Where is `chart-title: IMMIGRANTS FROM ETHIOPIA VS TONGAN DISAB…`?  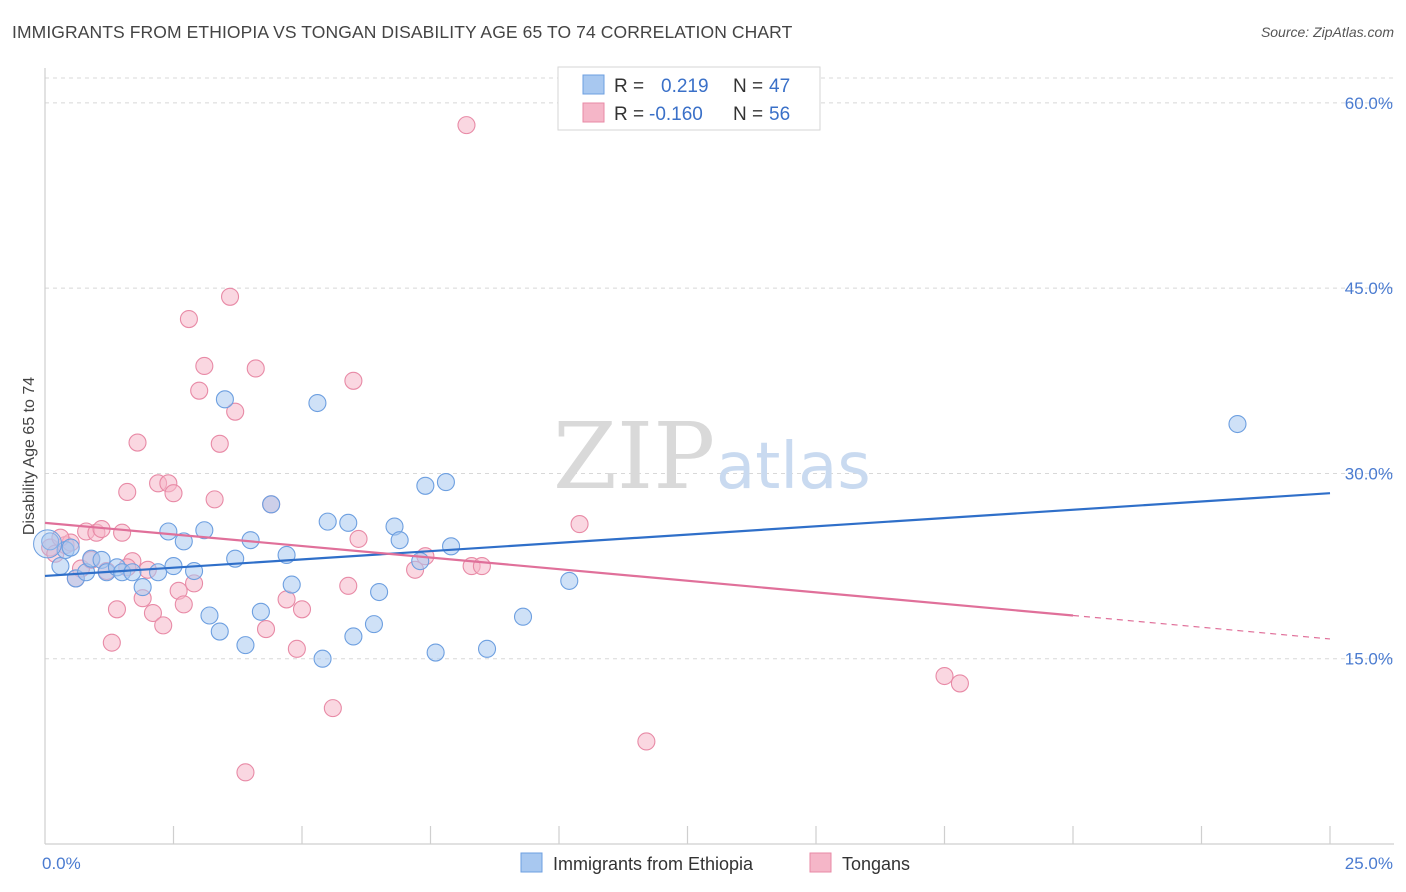 chart-title: IMMIGRANTS FROM ETHIOPIA VS TONGAN DISAB… is located at coordinates (402, 32).